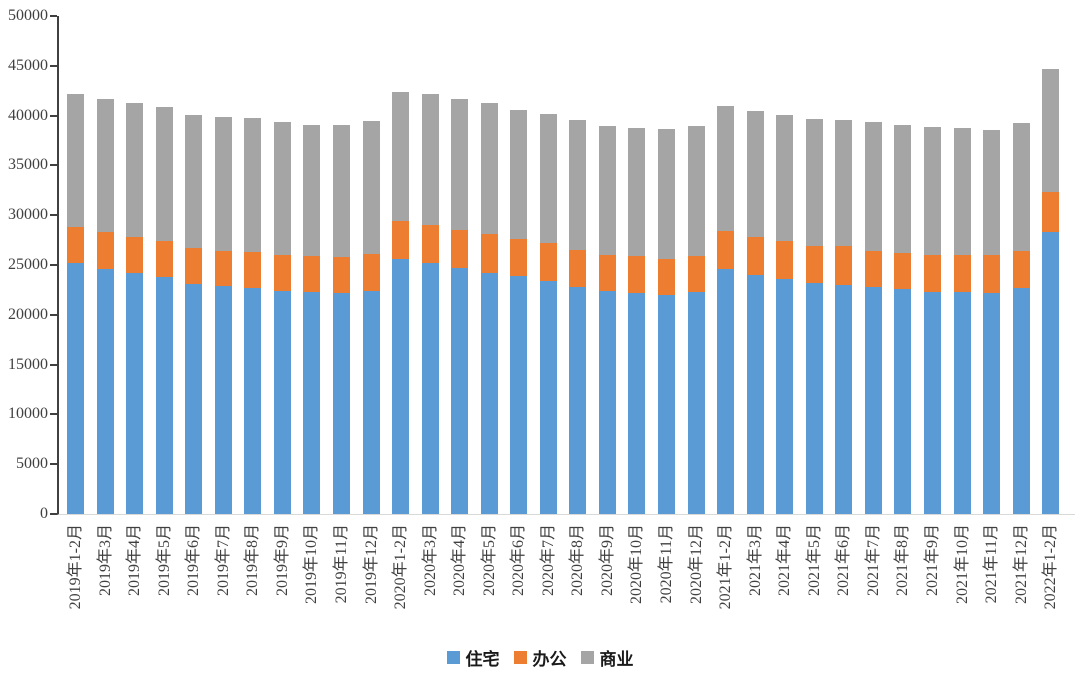 The height and width of the screenshot is (681, 1080). Describe the element at coordinates (105, 560) in the screenshot. I see `x-axis-tick-label: 2019年3月` at that location.